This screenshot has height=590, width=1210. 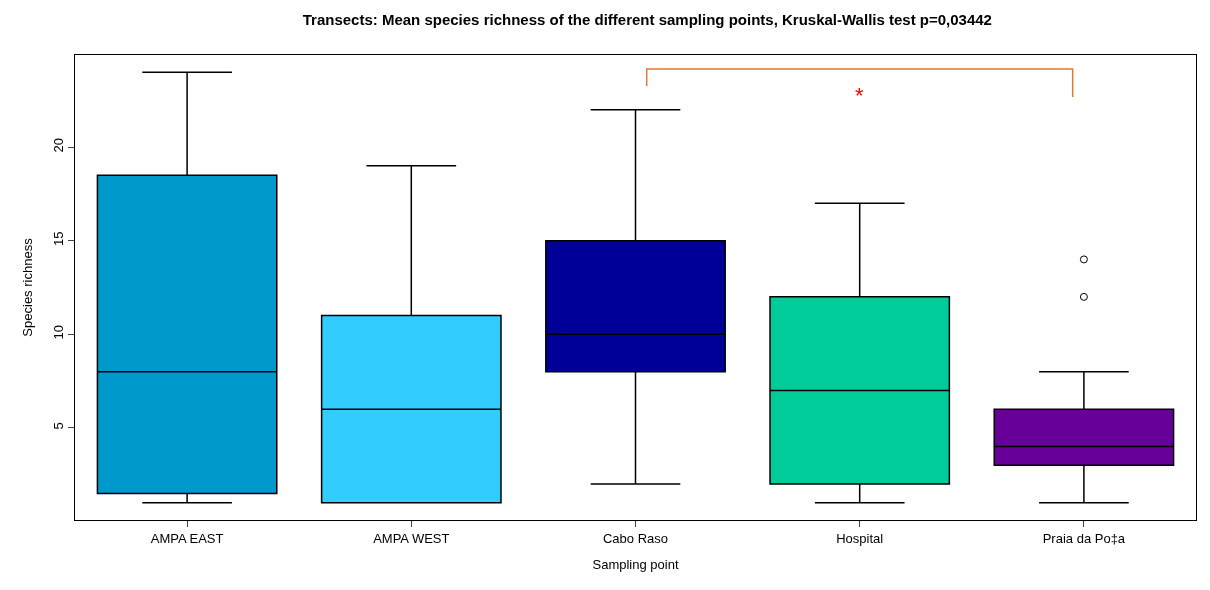 I want to click on x-axis-title: Sampling point, so click(x=635, y=565).